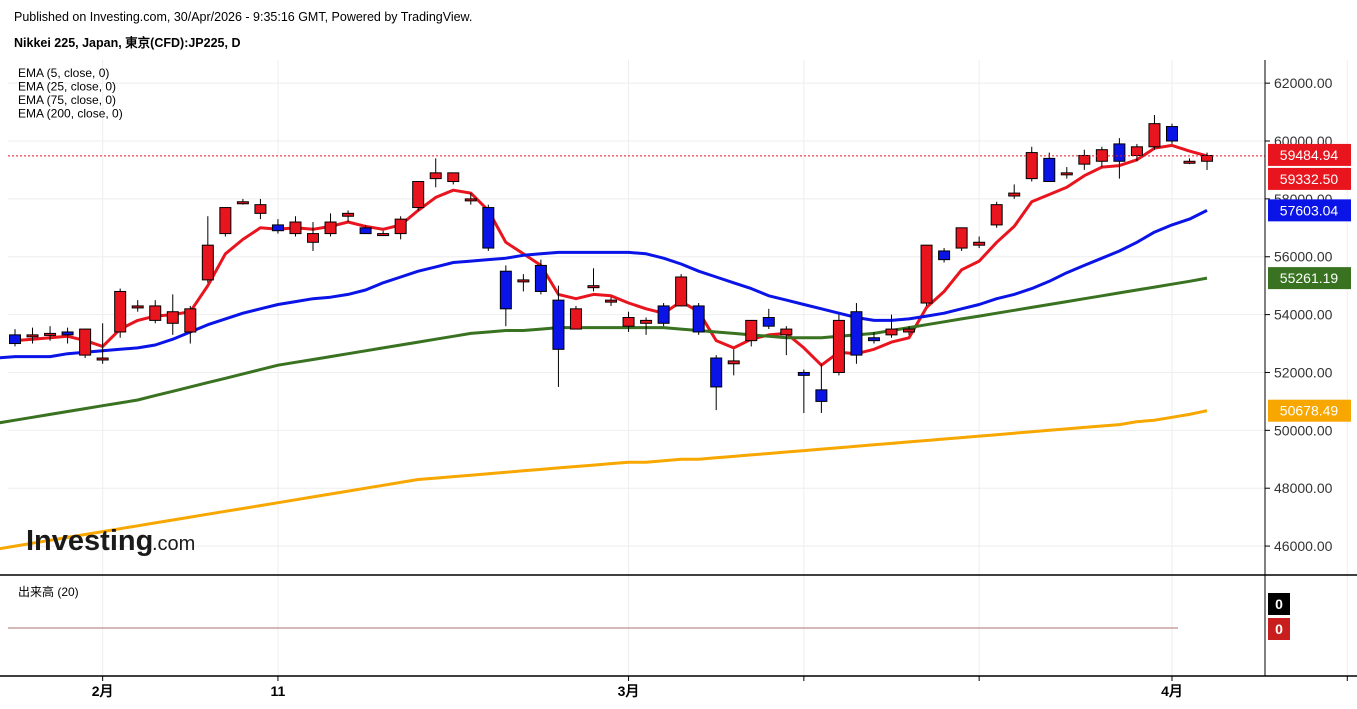 This screenshot has height=709, width=1357. I want to click on time-axis: 2月 11 3月 4月, so click(720, 687).